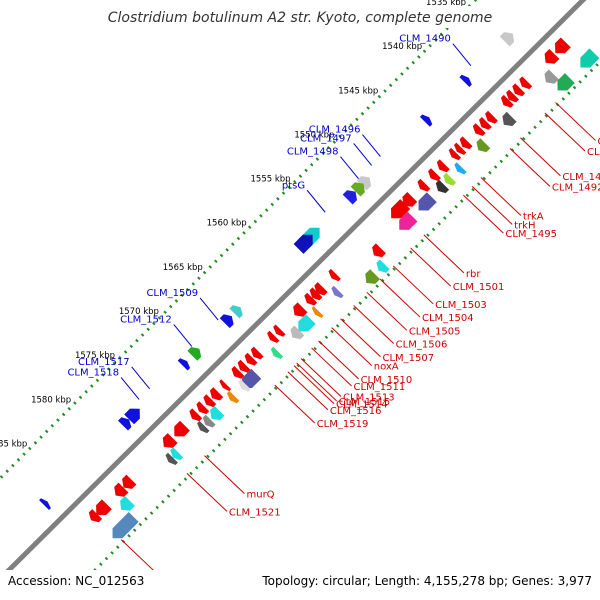 The image size is (600, 600). Describe the element at coordinates (435, 331) in the screenshot. I see `right-gene-label: CLM_1505` at that location.